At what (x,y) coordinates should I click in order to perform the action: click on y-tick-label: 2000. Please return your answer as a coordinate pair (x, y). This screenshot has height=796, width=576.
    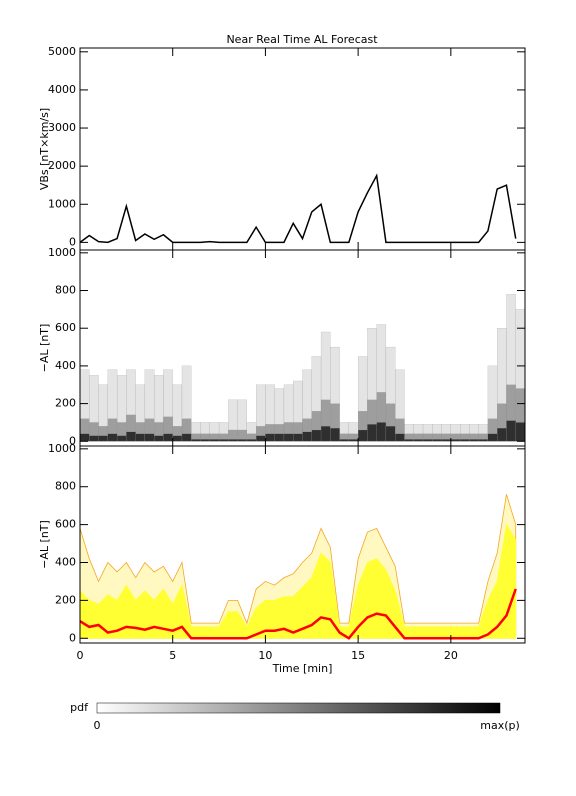
    Looking at the image, I should click on (62, 165).